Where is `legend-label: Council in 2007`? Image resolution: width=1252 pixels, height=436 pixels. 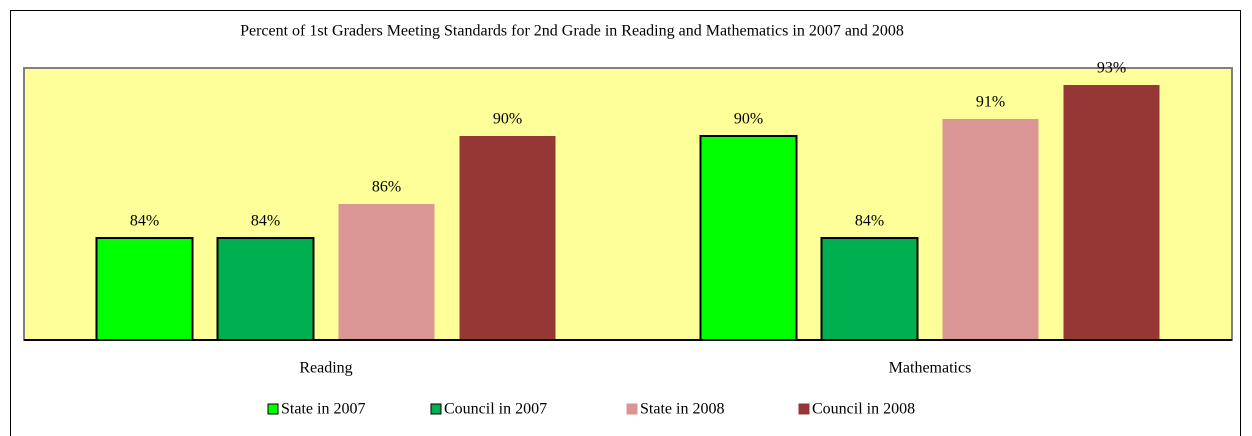 legend-label: Council in 2007 is located at coordinates (495, 409).